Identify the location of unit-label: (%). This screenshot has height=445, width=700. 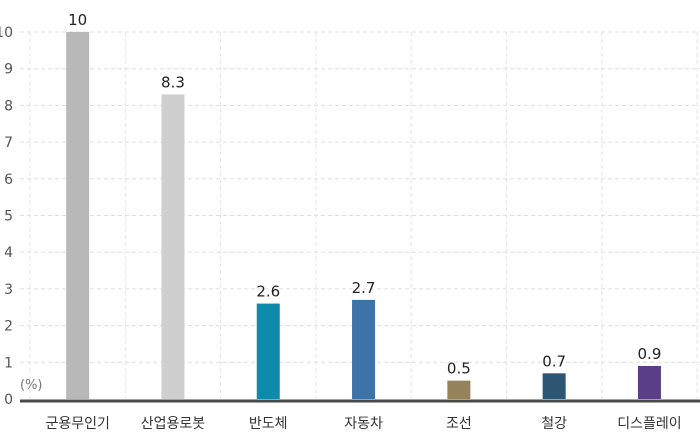
(31, 385).